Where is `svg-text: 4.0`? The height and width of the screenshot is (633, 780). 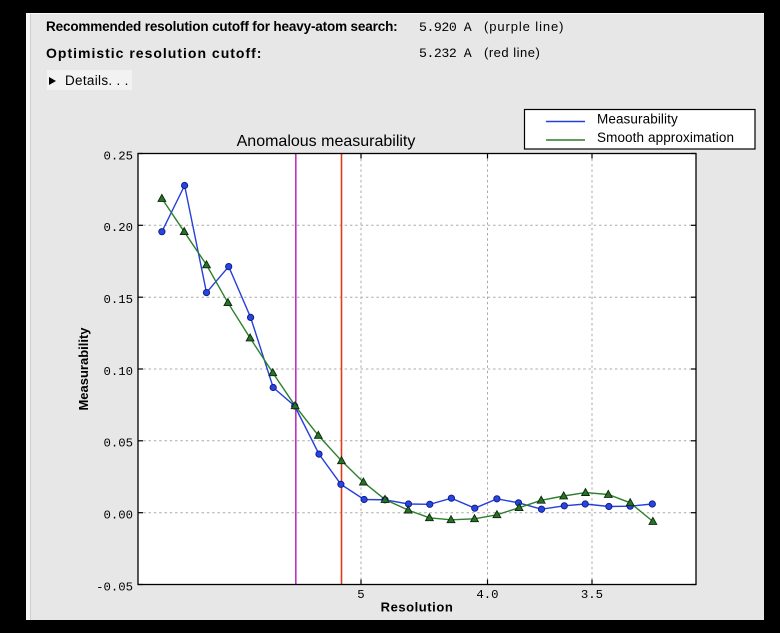
svg-text: 4.0 is located at coordinates (487, 595).